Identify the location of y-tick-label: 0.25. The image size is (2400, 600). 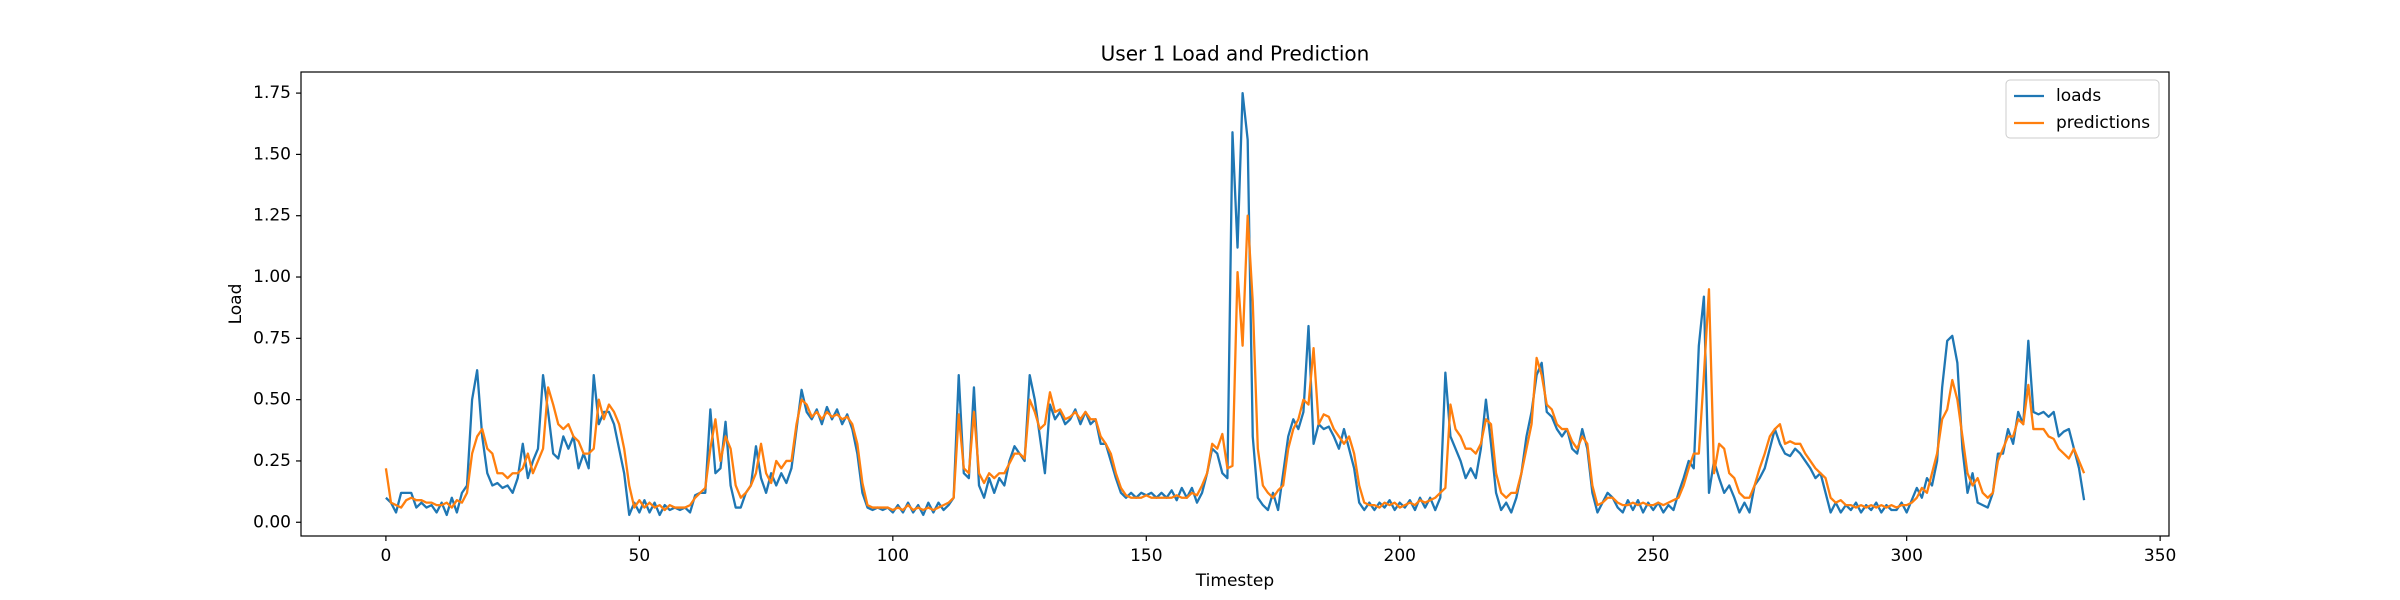
(272, 461).